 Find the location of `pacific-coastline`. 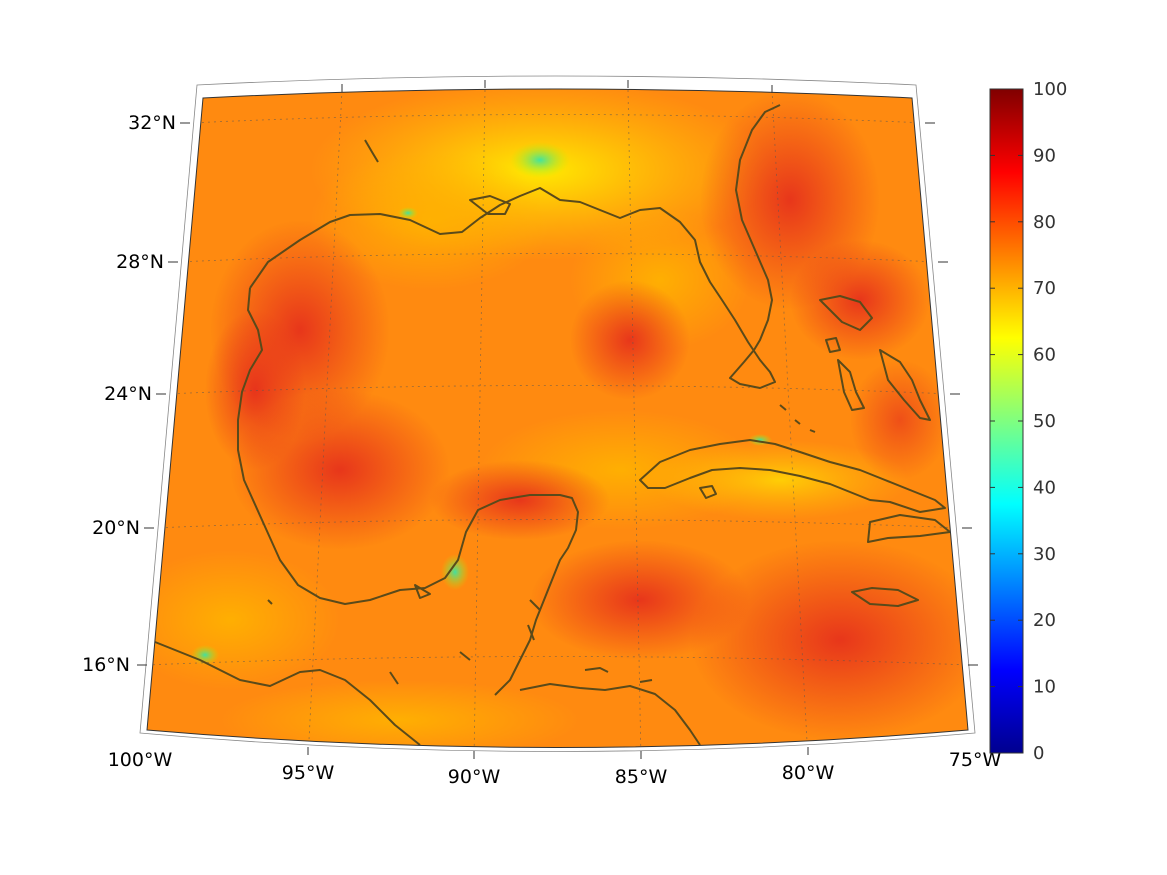

pacific-coastline is located at coordinates (287, 693).